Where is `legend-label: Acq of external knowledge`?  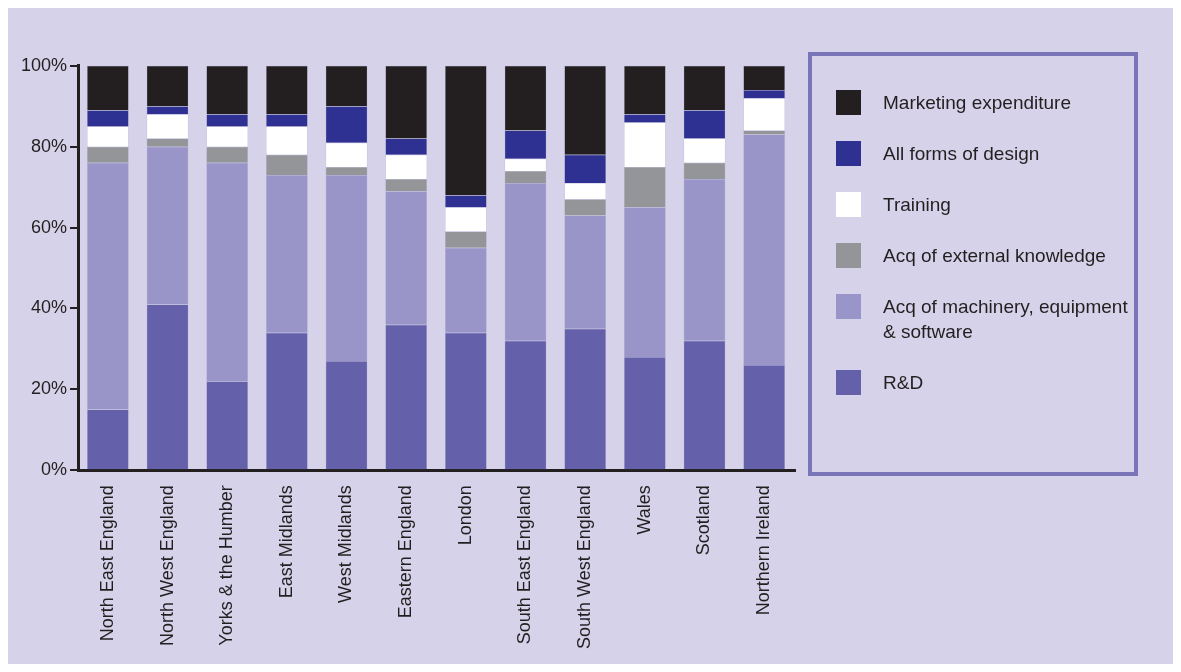
legend-label: Acq of external knowledge is located at coordinates (995, 256).